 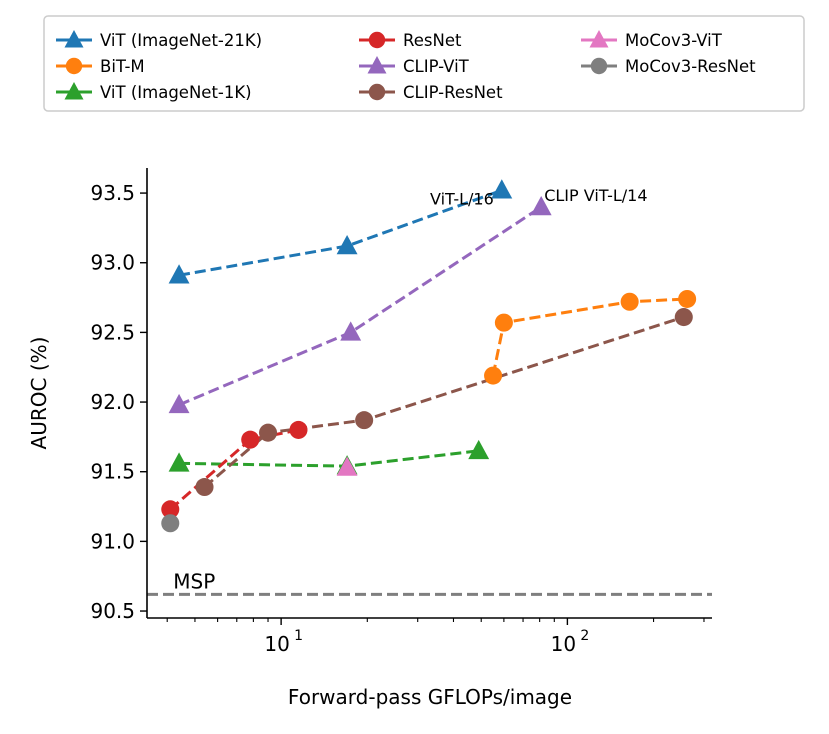 I want to click on y-axis-title: AUROC (%), so click(x=39, y=393).